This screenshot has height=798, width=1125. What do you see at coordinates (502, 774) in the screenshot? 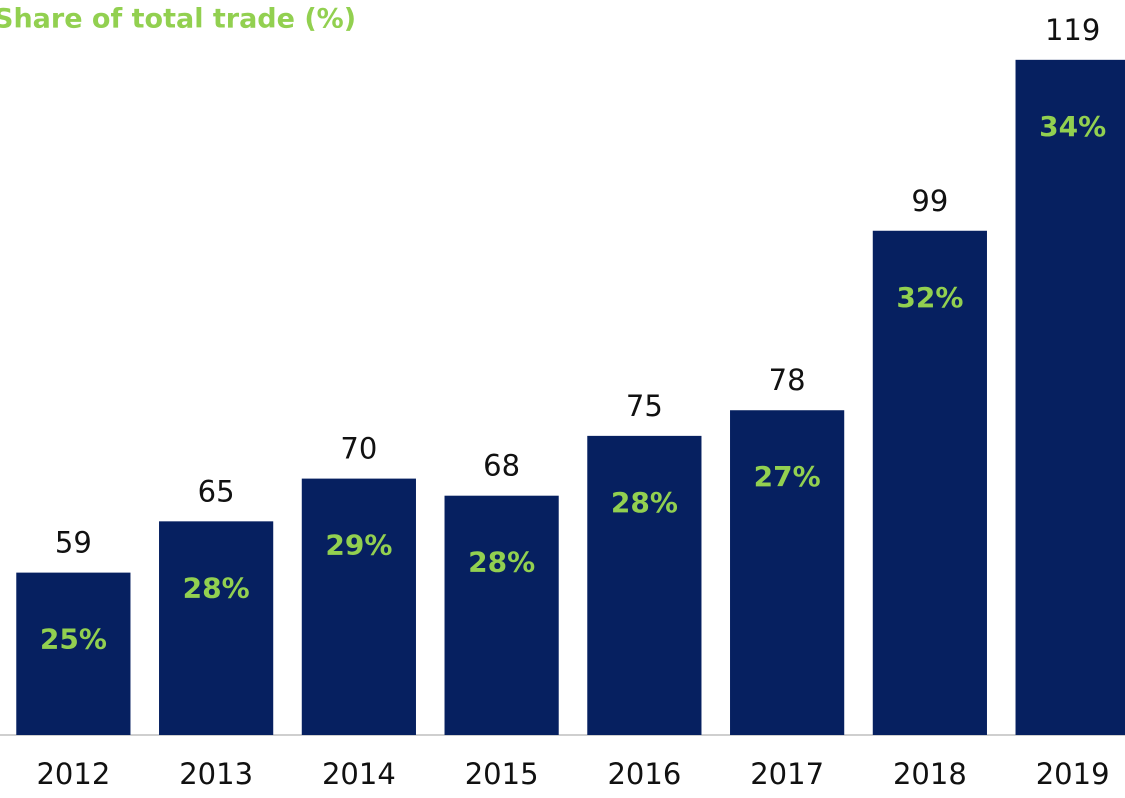
I see `x-tick-label: 2015` at bounding box center [502, 774].